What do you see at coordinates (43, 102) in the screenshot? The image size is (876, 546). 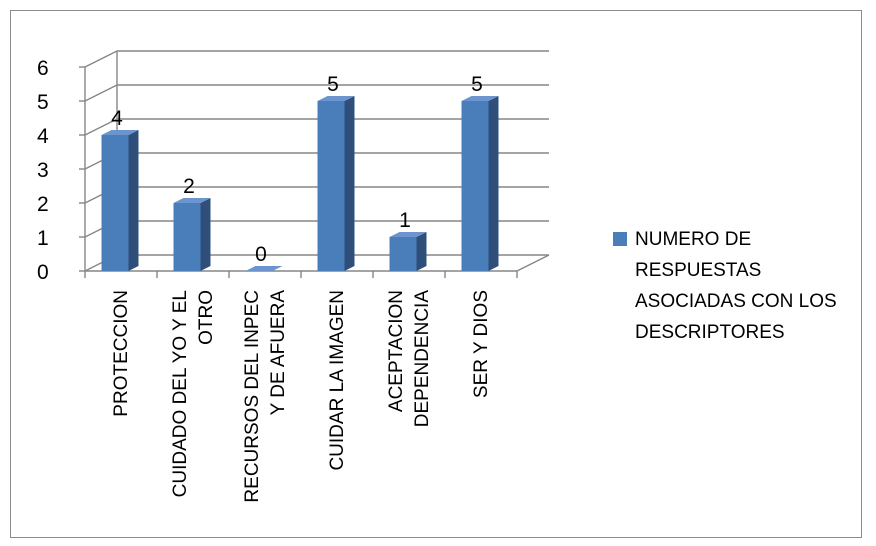 I see `y-tick-label: 5` at bounding box center [43, 102].